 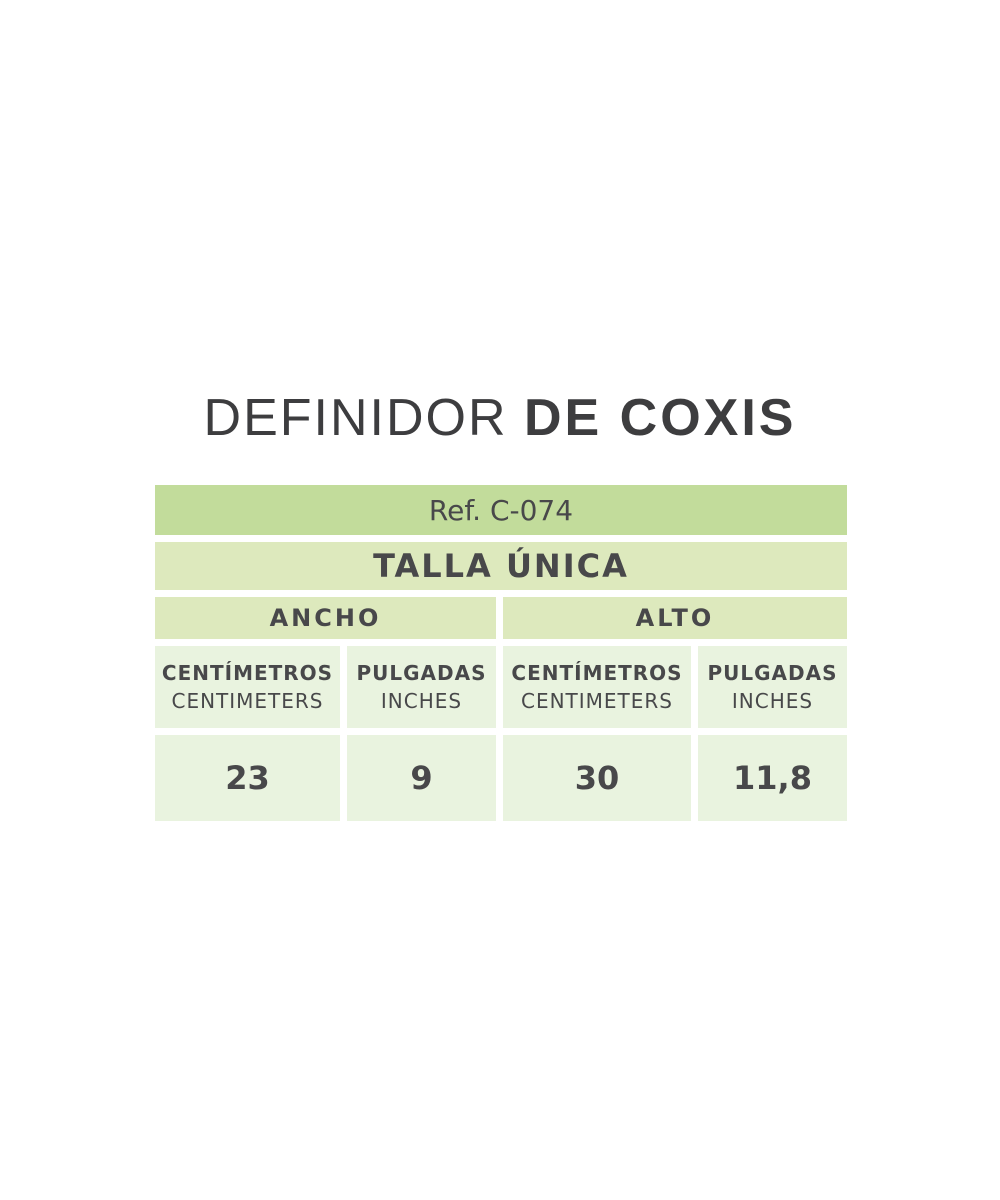 What do you see at coordinates (772, 778) in the screenshot?
I see `value-cell: 11,8` at bounding box center [772, 778].